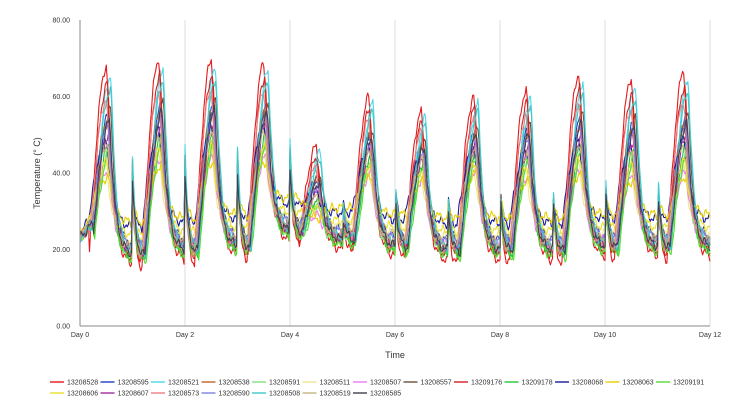 This screenshot has height=414, width=753. Describe the element at coordinates (290, 335) in the screenshot. I see `x-tick-label: Day 4` at that location.